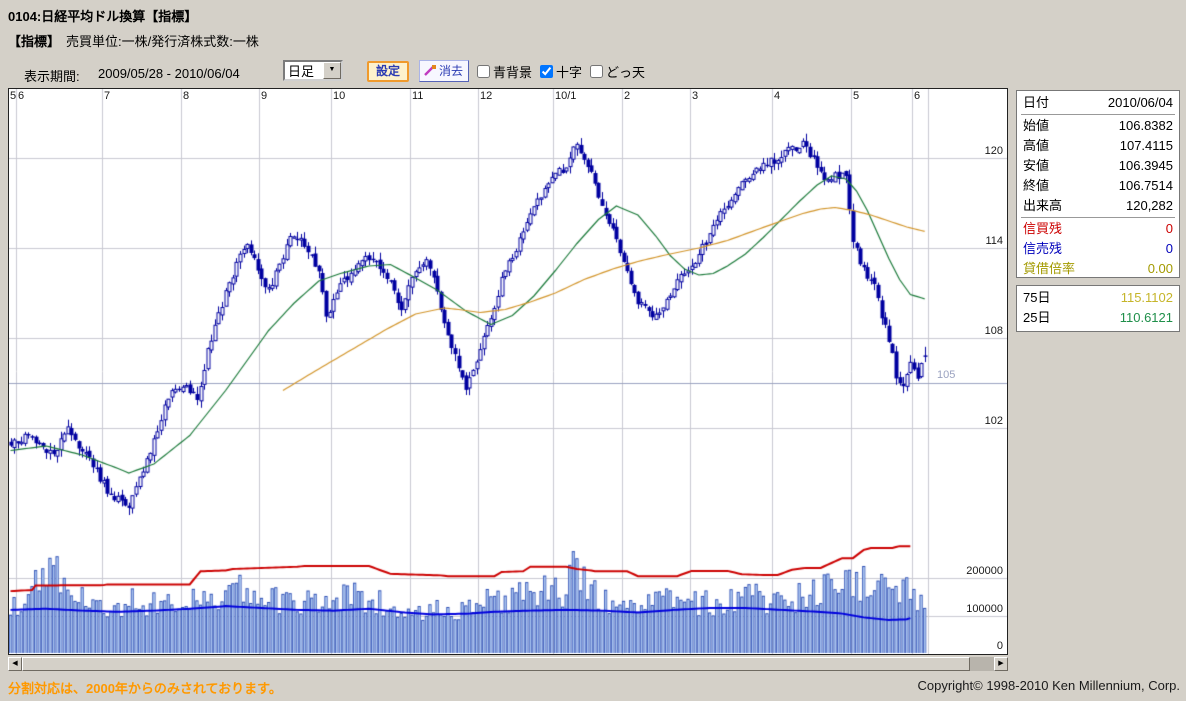 Image resolution: width=1186 pixels, height=701 pixels. What do you see at coordinates (1098, 126) in the screenshot?
I see `price-row: 始値 106.8382` at bounding box center [1098, 126].